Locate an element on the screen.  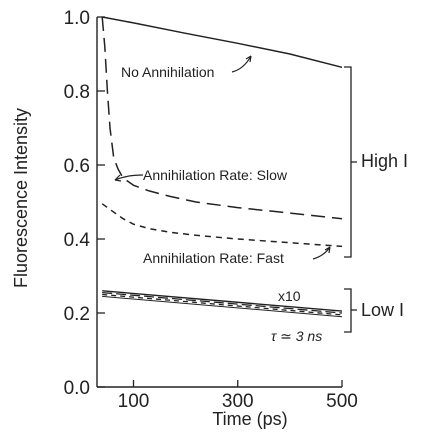
x-tick-label: 500 is located at coordinates (342, 401).